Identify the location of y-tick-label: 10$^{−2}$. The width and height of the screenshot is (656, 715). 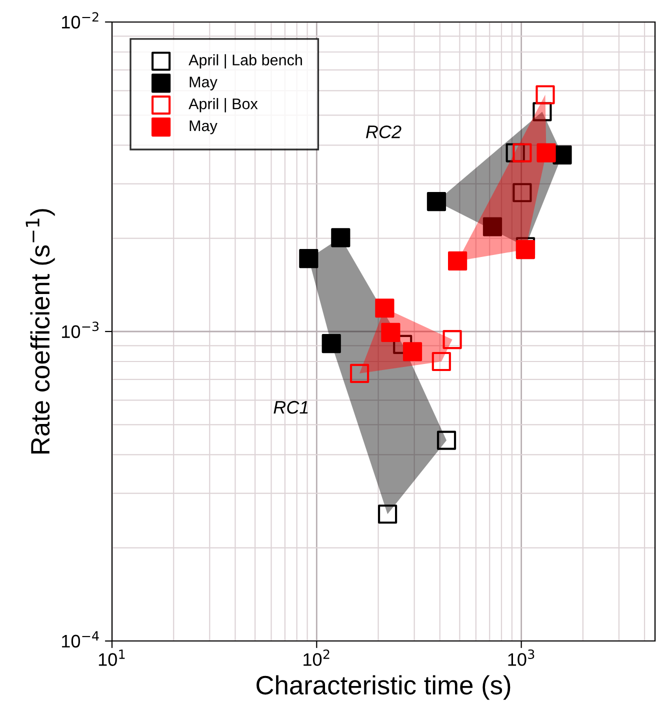
(80, 20).